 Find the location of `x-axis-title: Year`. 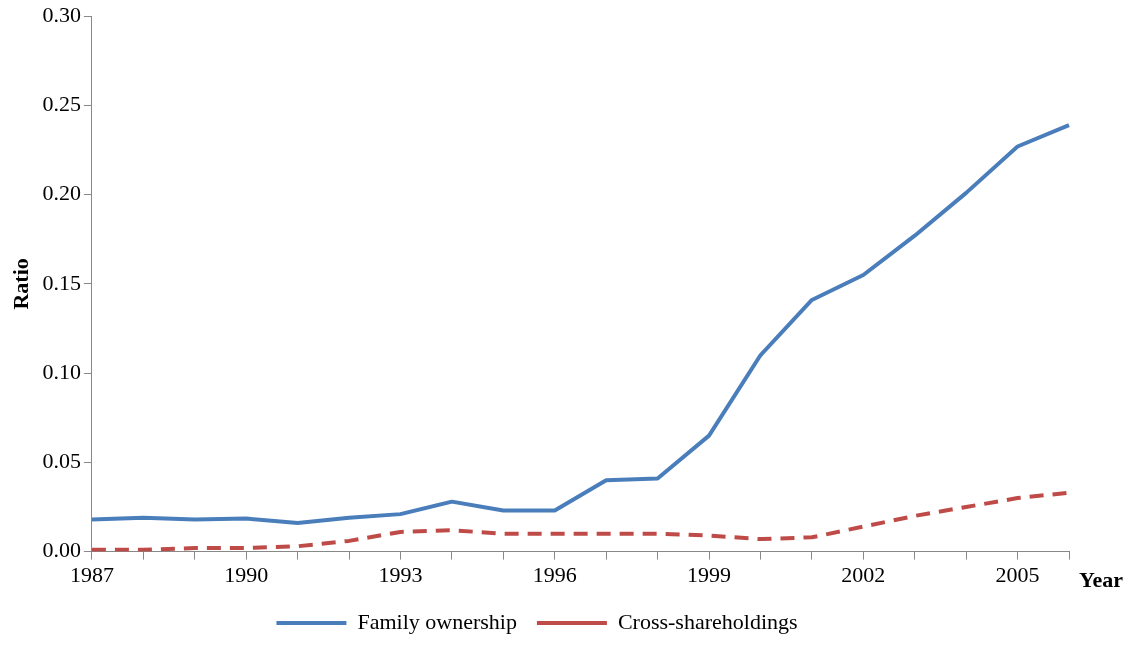

x-axis-title: Year is located at coordinates (1101, 580).